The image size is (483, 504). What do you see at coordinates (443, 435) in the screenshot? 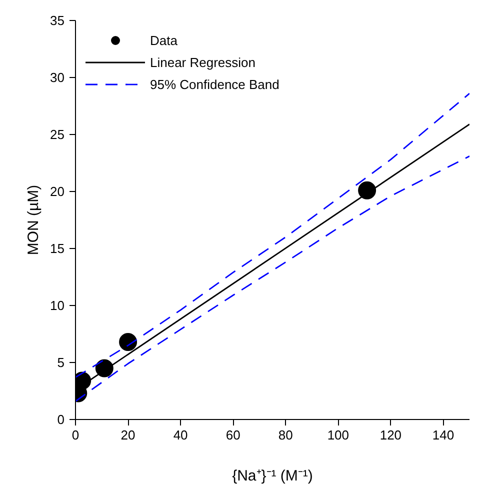
I see `x-tick-label: 140` at bounding box center [443, 435].